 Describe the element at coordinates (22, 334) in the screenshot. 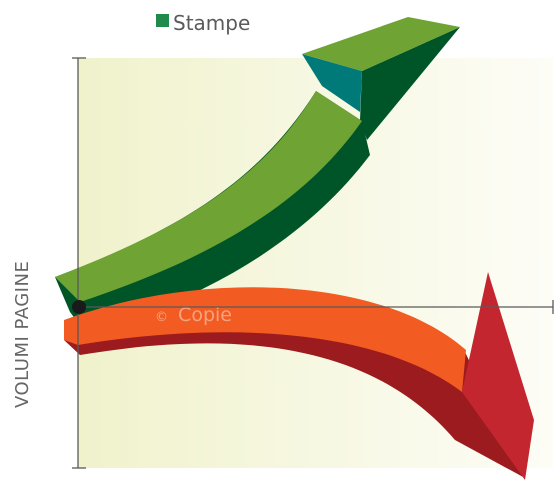

I see `y-axis-title: VOLUMI PAGINE` at that location.